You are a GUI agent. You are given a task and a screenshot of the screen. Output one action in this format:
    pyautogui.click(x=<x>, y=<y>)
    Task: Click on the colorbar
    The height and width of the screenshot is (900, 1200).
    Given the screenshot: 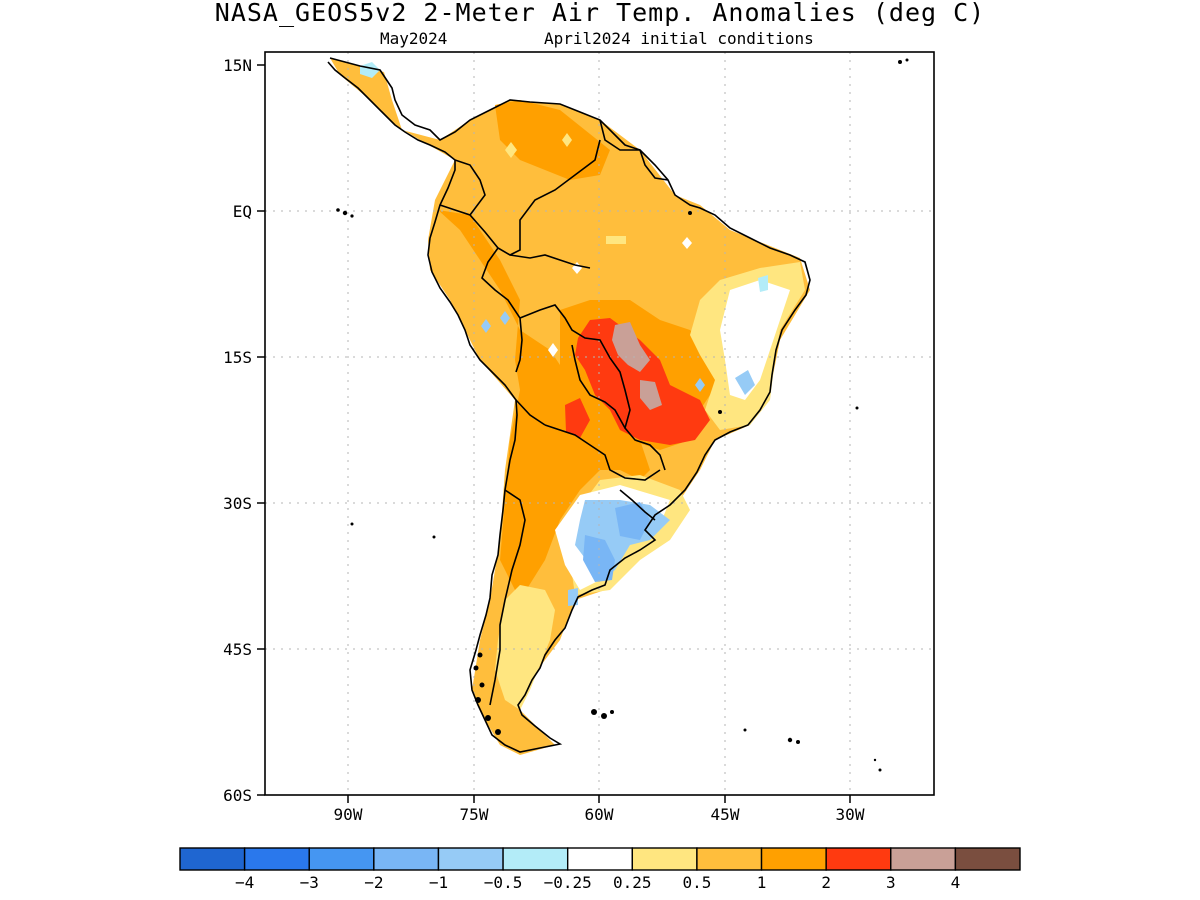 What is the action you would take?
    pyautogui.click(x=600, y=859)
    